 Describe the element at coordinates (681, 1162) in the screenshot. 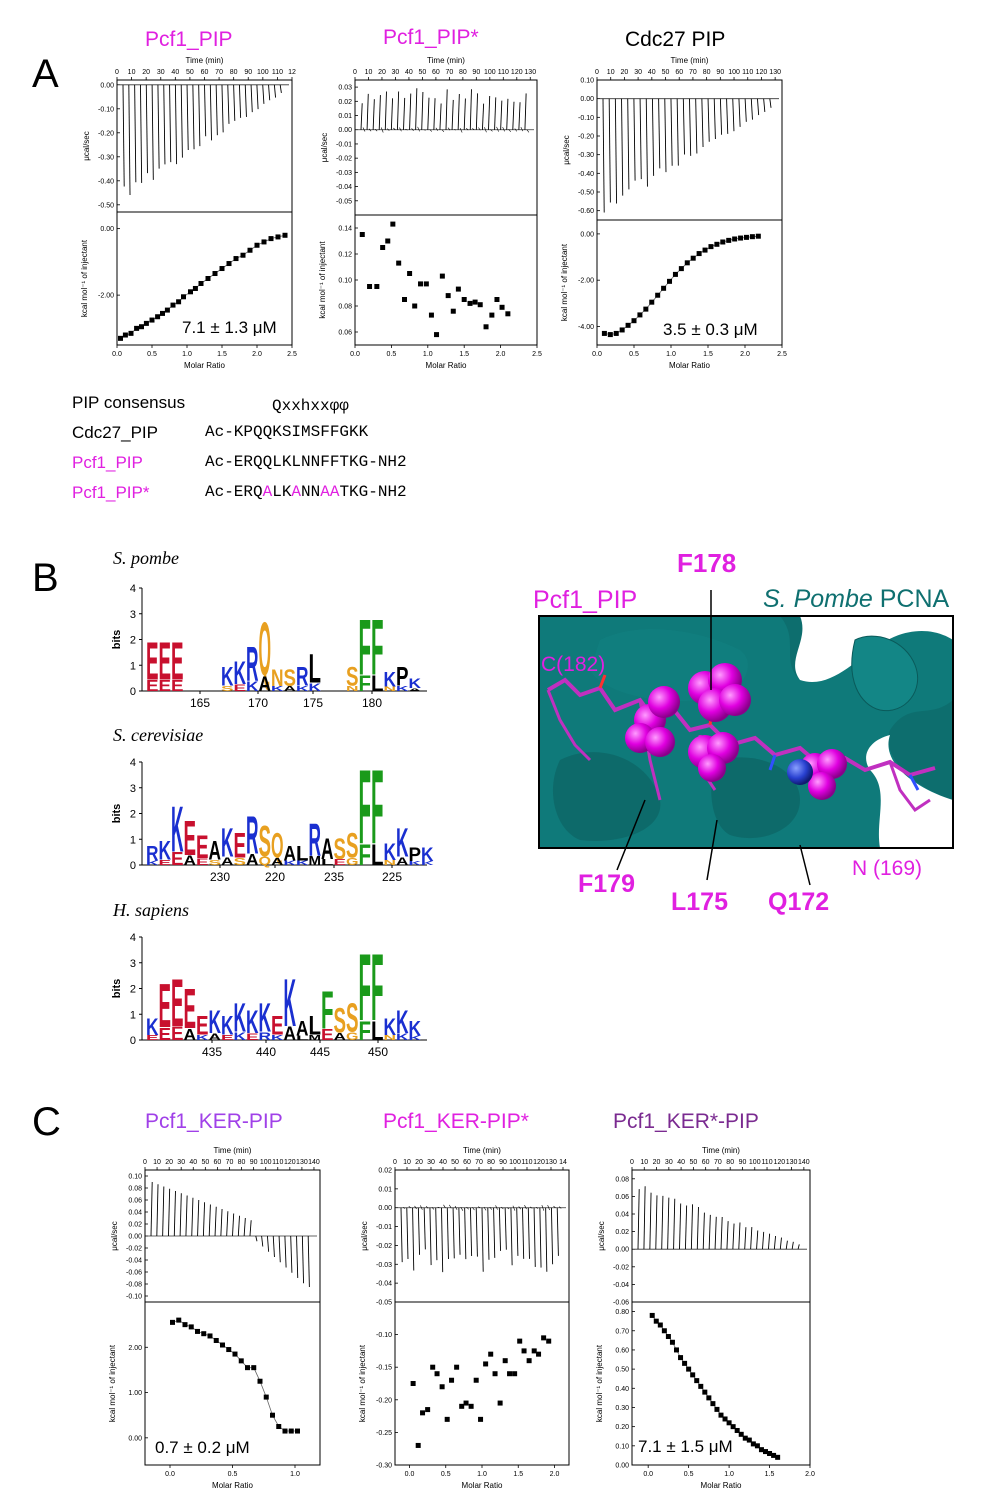

I see `time-tick-label: 40` at that location.